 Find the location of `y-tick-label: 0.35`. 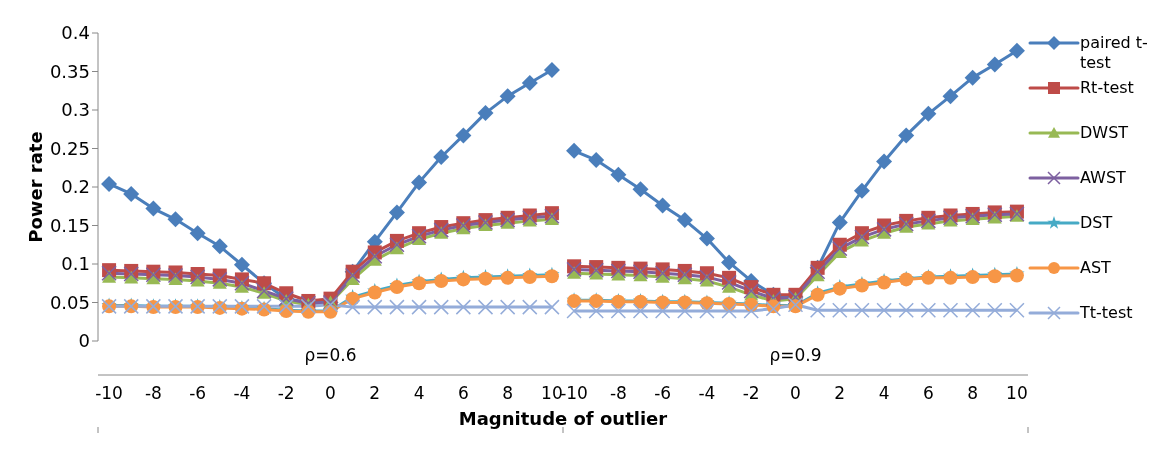

y-tick-label: 0.35 is located at coordinates (69, 71).